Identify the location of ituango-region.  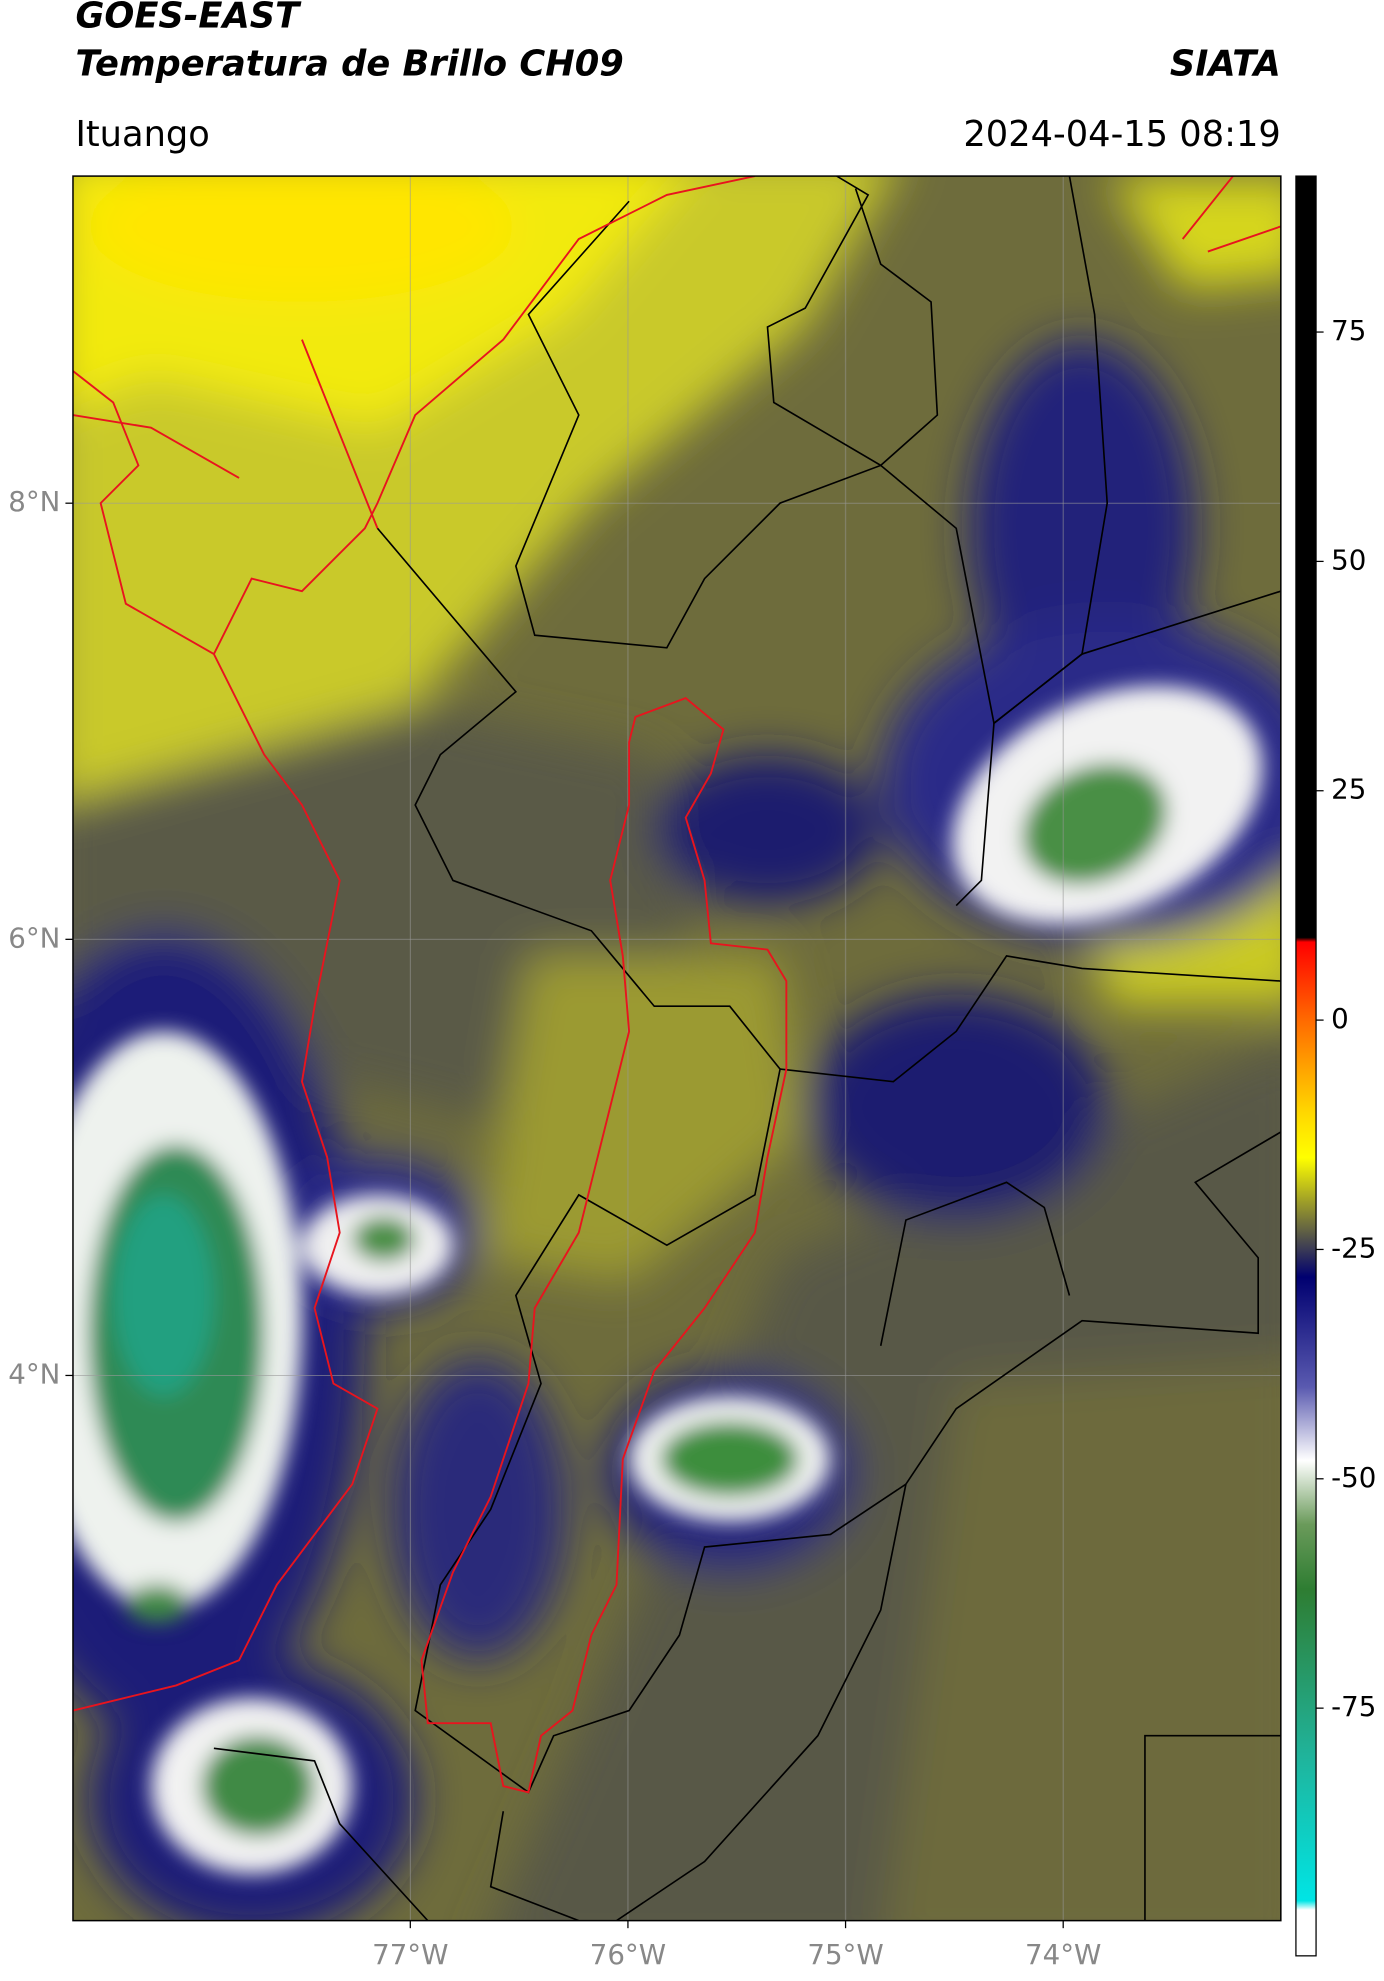
(604, 1245).